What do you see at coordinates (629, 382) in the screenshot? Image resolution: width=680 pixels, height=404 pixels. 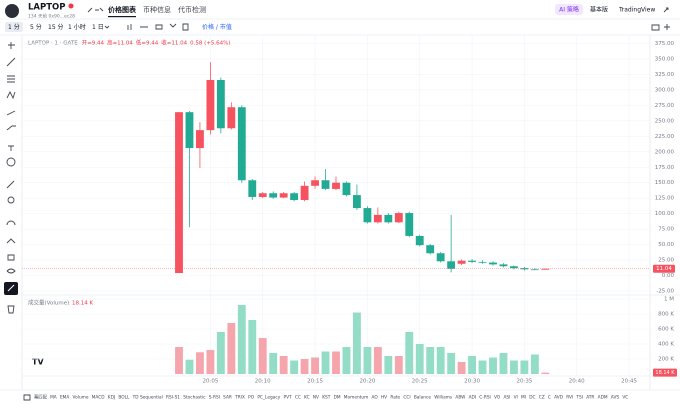 I see `x-tick-label: 20:45` at bounding box center [629, 382].